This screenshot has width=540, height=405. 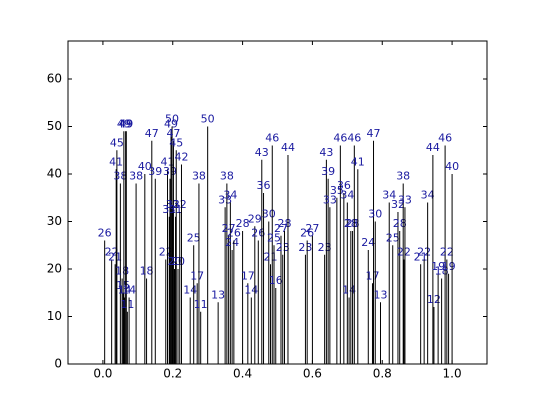 What do you see at coordinates (181, 157) in the screenshot?
I see `value-label: 42` at bounding box center [181, 157].